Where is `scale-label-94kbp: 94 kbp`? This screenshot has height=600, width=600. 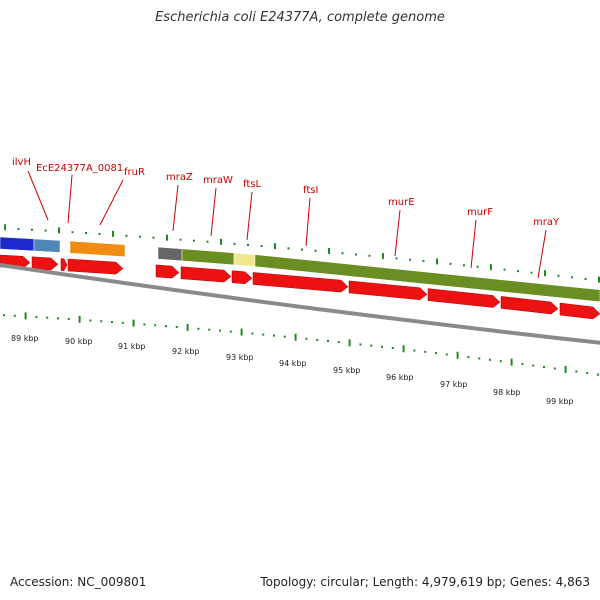
scale-label-94kbp: 94 kbp is located at coordinates (293, 363).